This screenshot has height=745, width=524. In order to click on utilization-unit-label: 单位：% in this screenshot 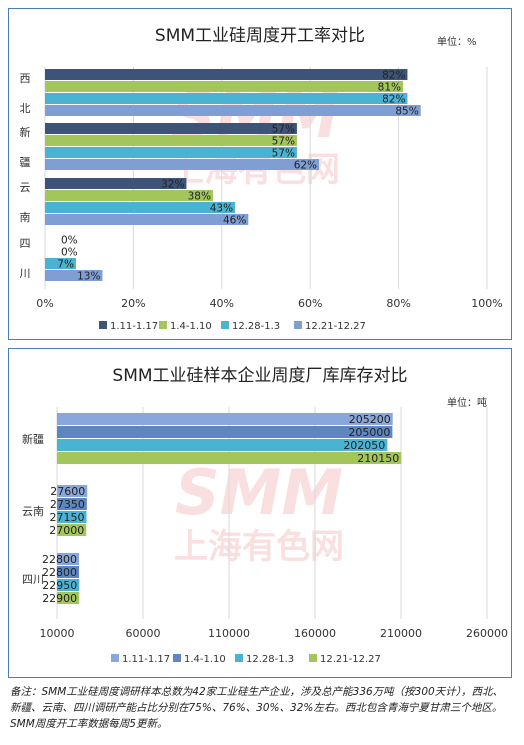, I will do `click(457, 42)`.